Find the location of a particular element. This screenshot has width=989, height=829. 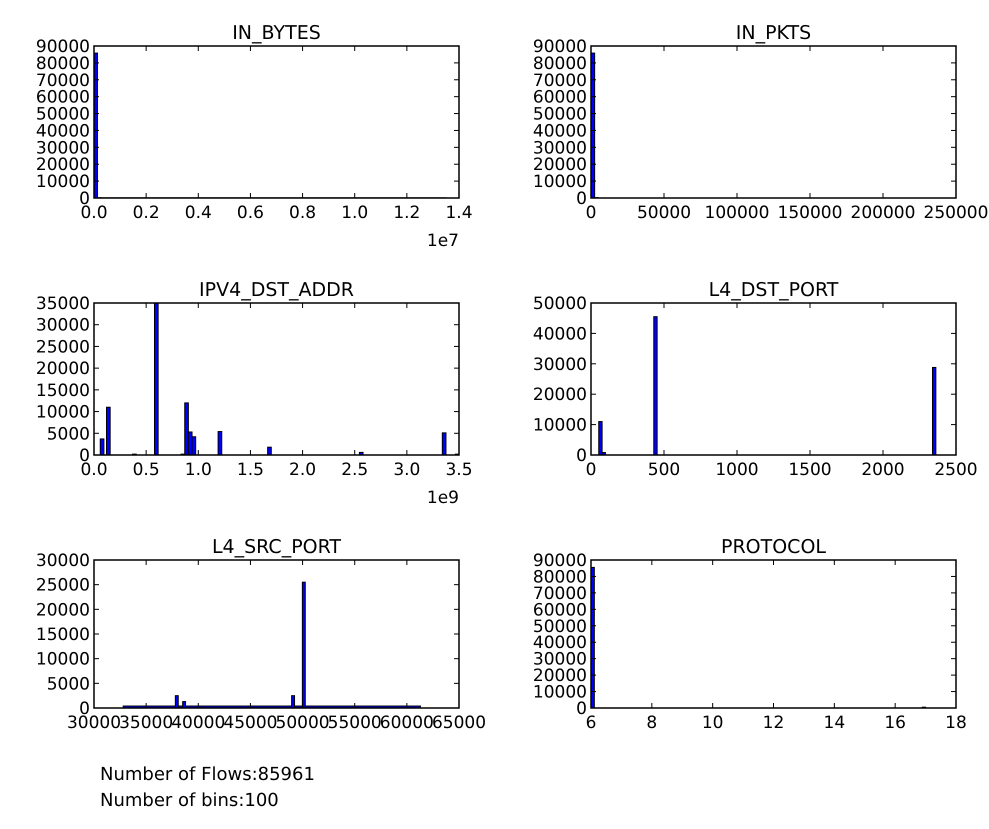

x-tick-label: 1000 is located at coordinates (737, 470).